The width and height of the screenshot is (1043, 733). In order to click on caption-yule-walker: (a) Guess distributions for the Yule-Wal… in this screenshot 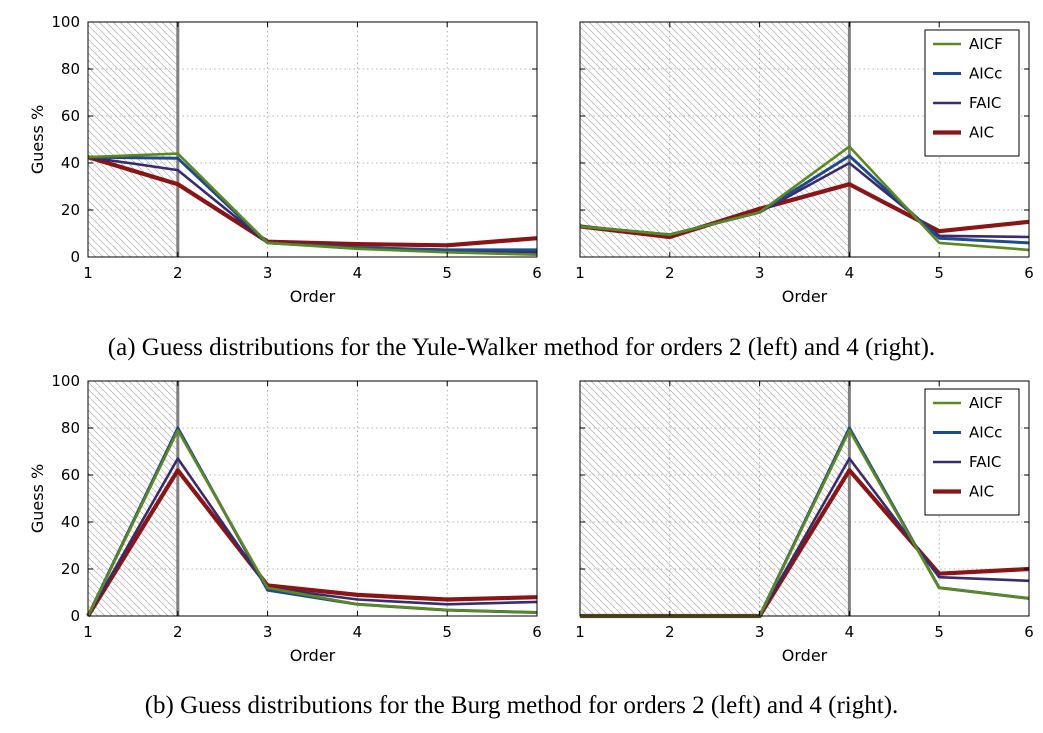, I will do `click(521, 347)`.